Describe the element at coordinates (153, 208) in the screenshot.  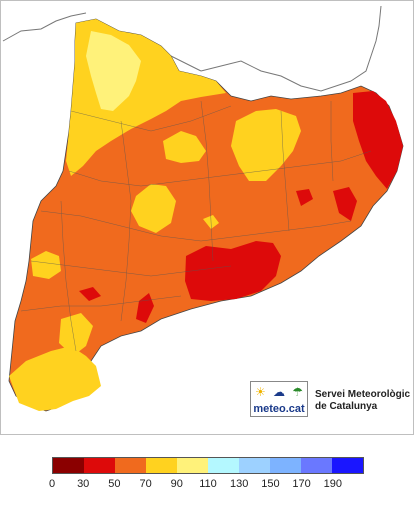
I see `region-yellow-mid` at that location.